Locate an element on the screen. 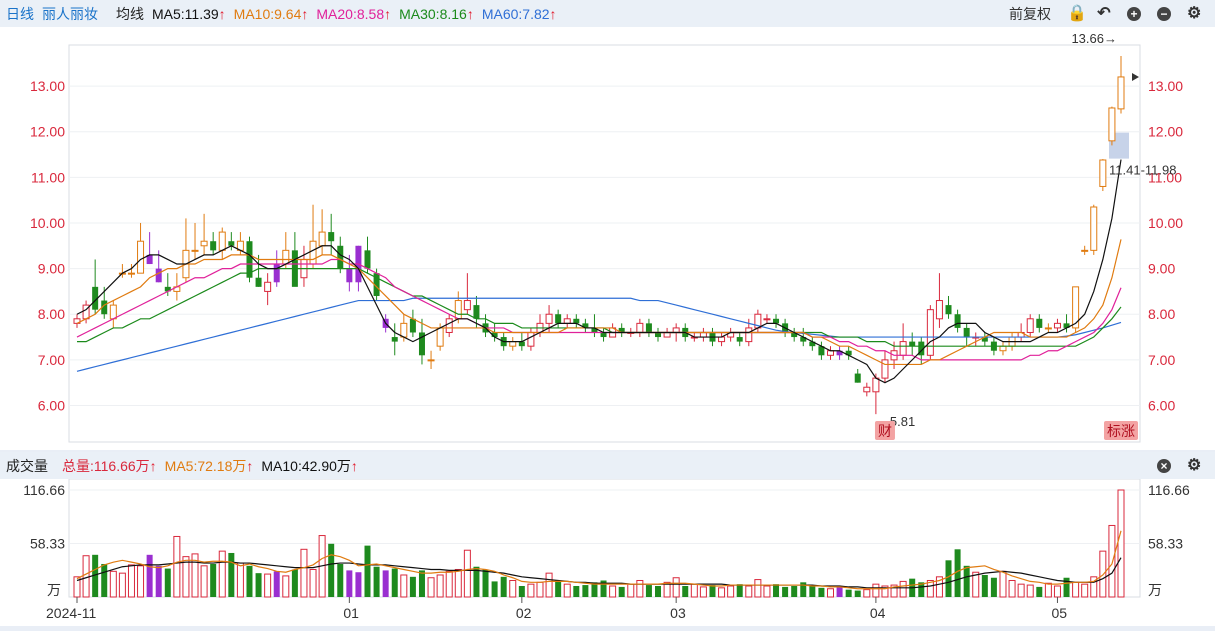 The height and width of the screenshot is (631, 1215). y-tick-label-left: 7.00 is located at coordinates (51, 360).